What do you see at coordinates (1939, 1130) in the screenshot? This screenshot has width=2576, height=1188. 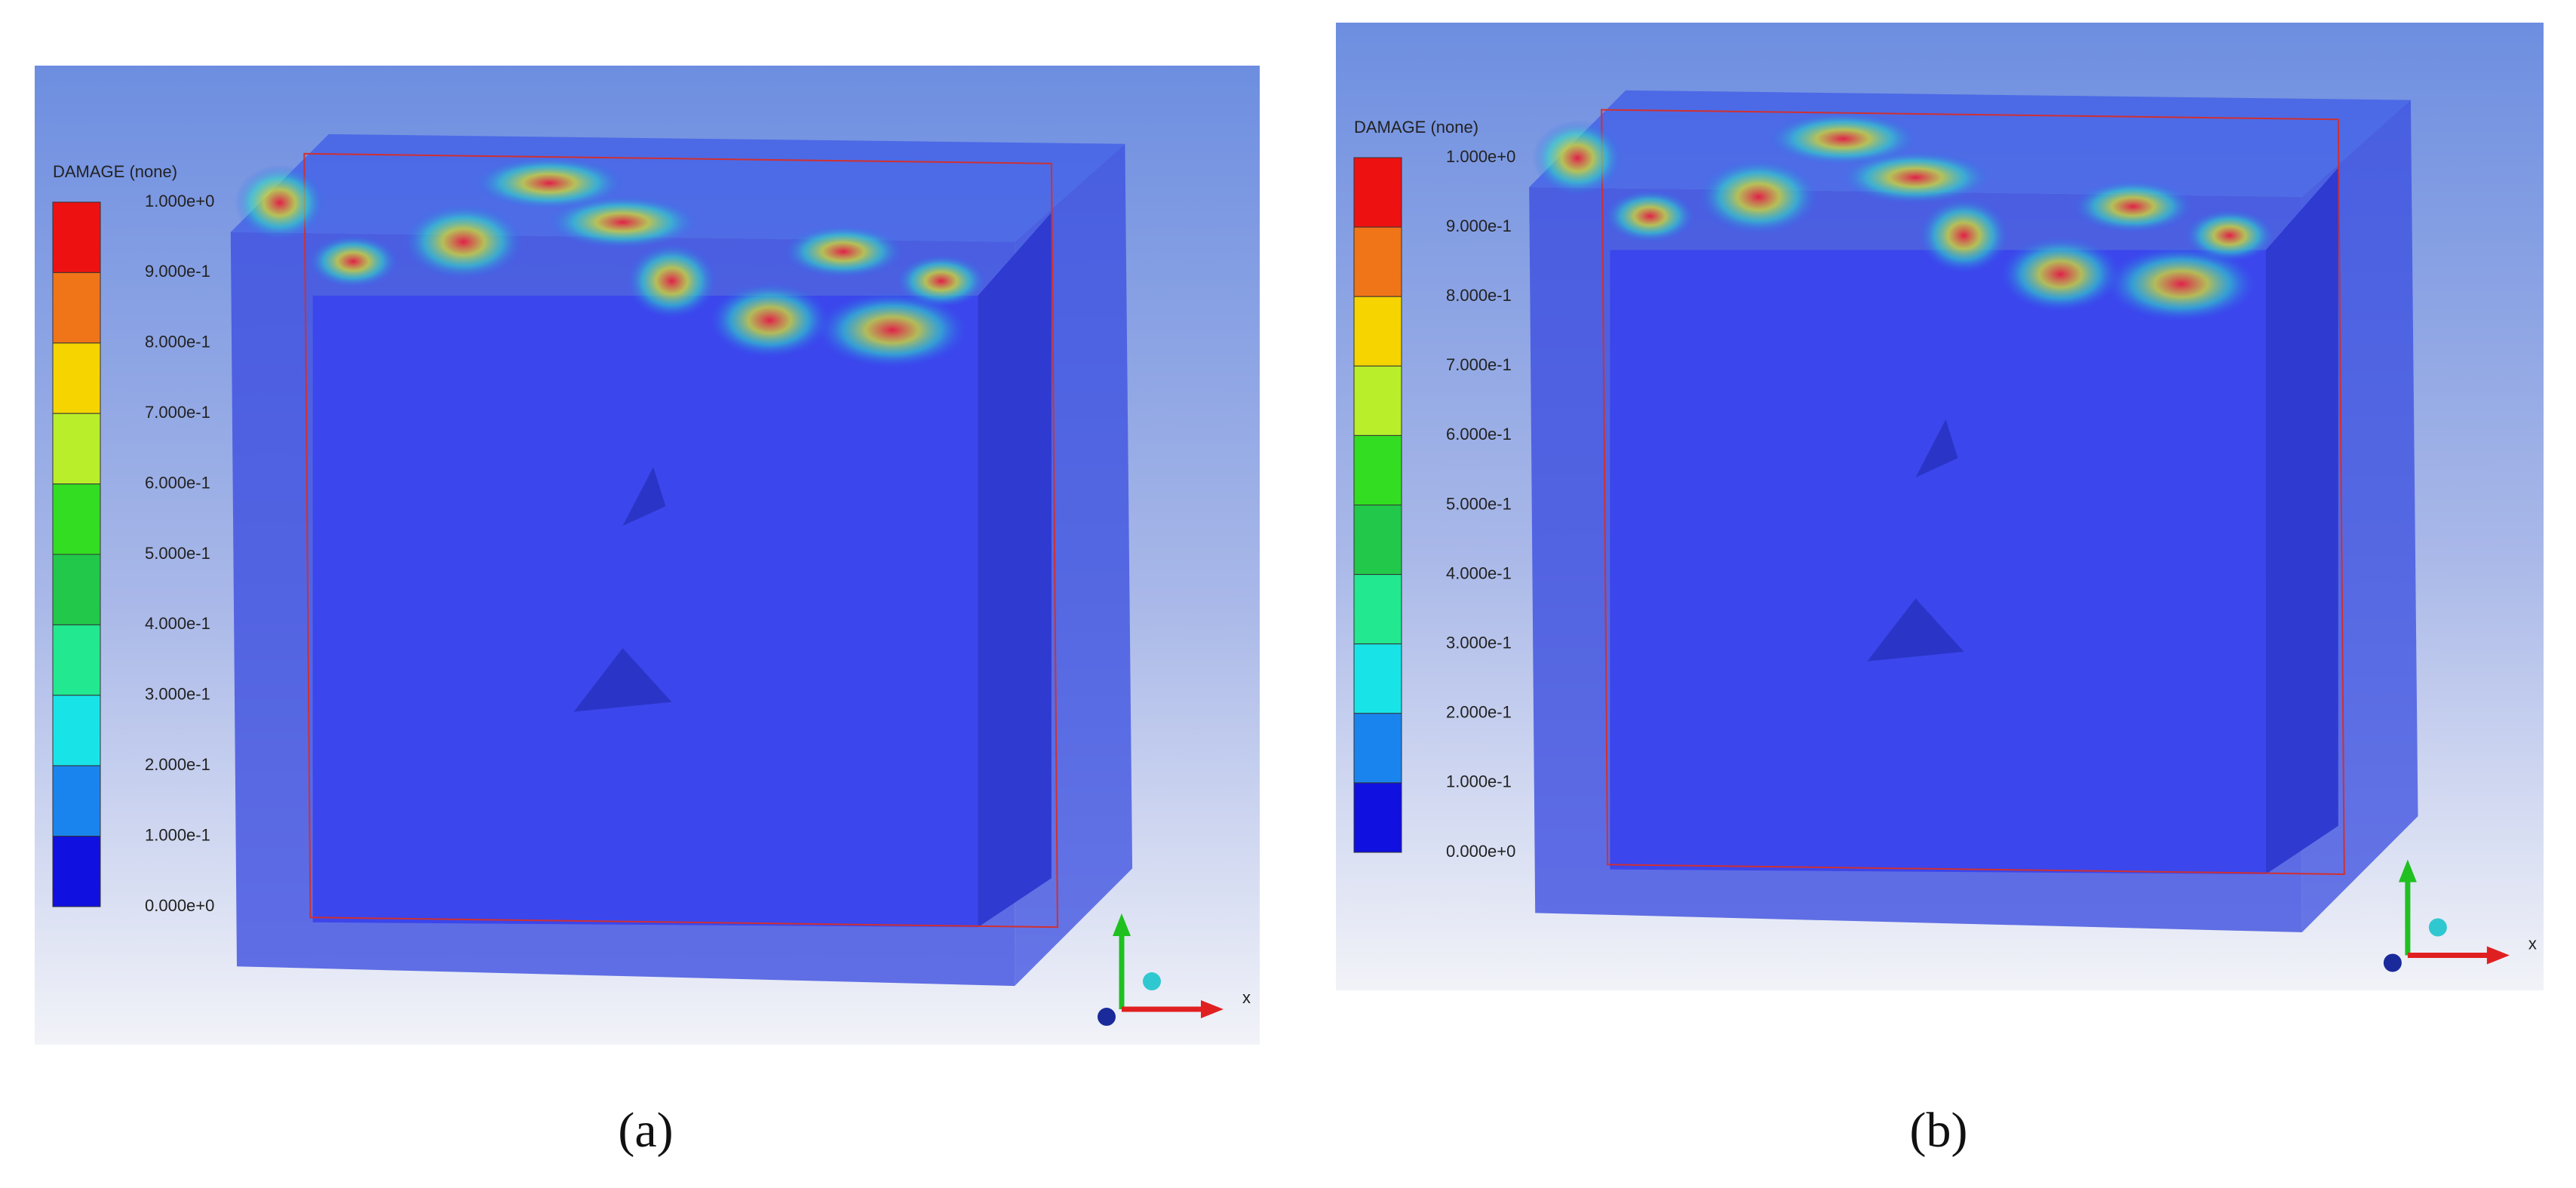 I see `panel-caption: (b)` at bounding box center [1939, 1130].